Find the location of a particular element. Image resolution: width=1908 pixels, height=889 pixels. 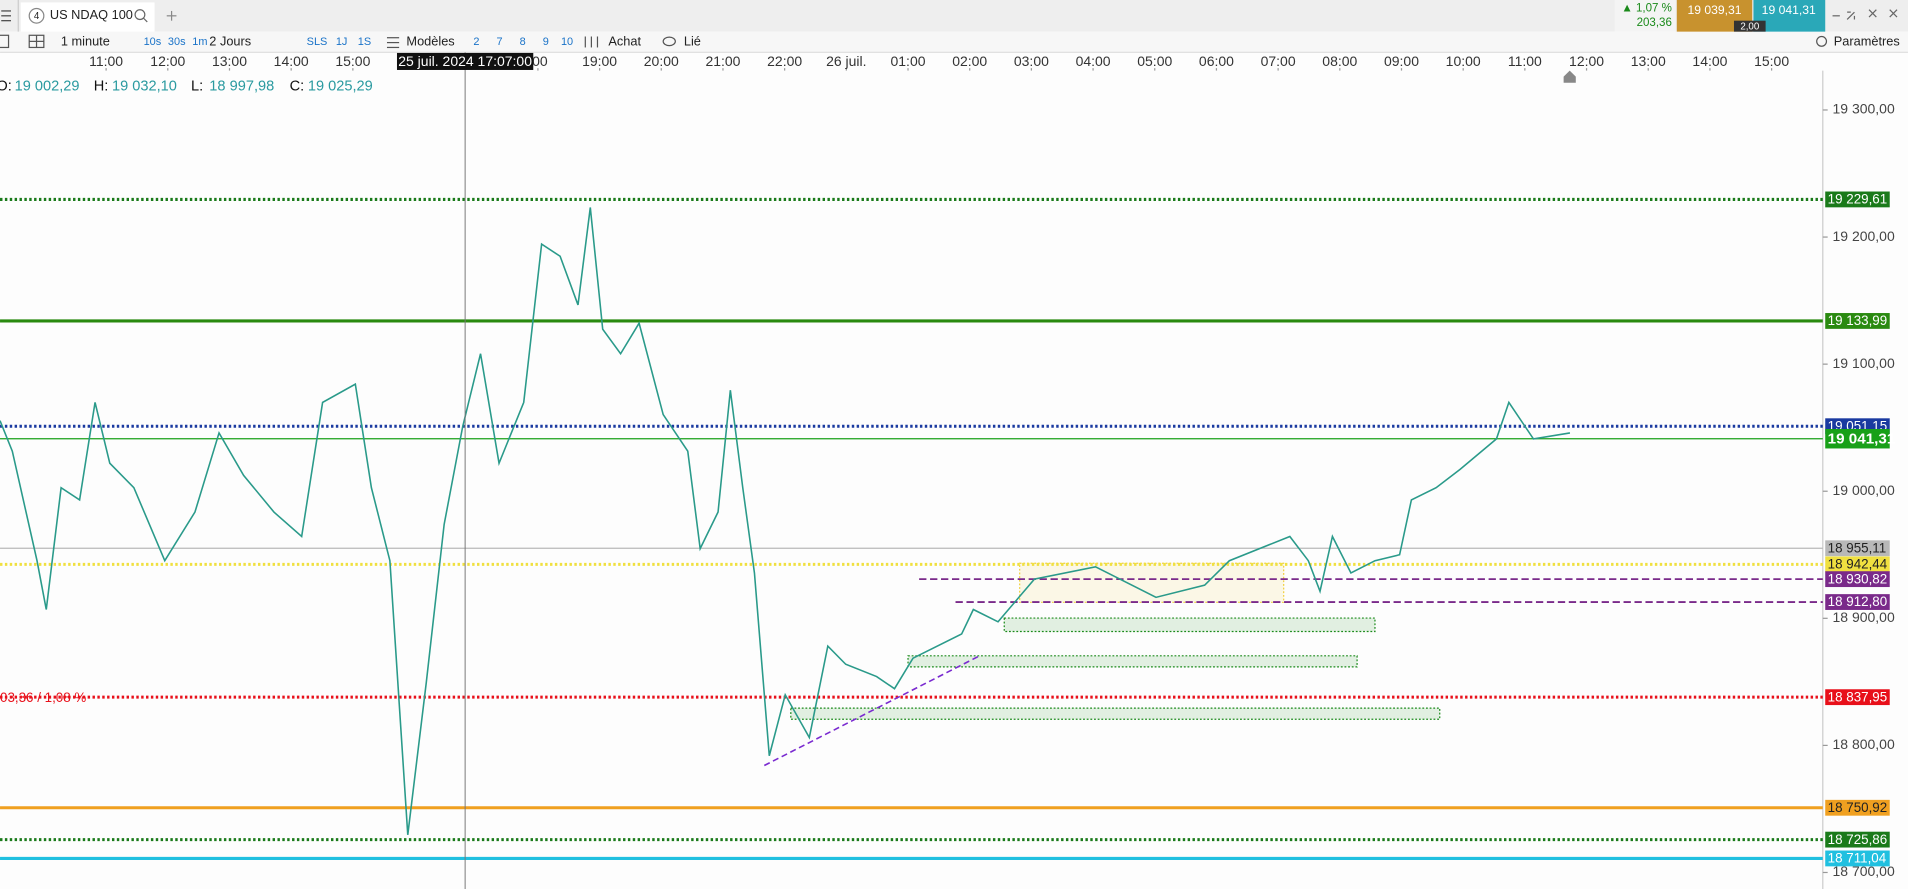

x-tick-label: 20:00 is located at coordinates (661, 61).